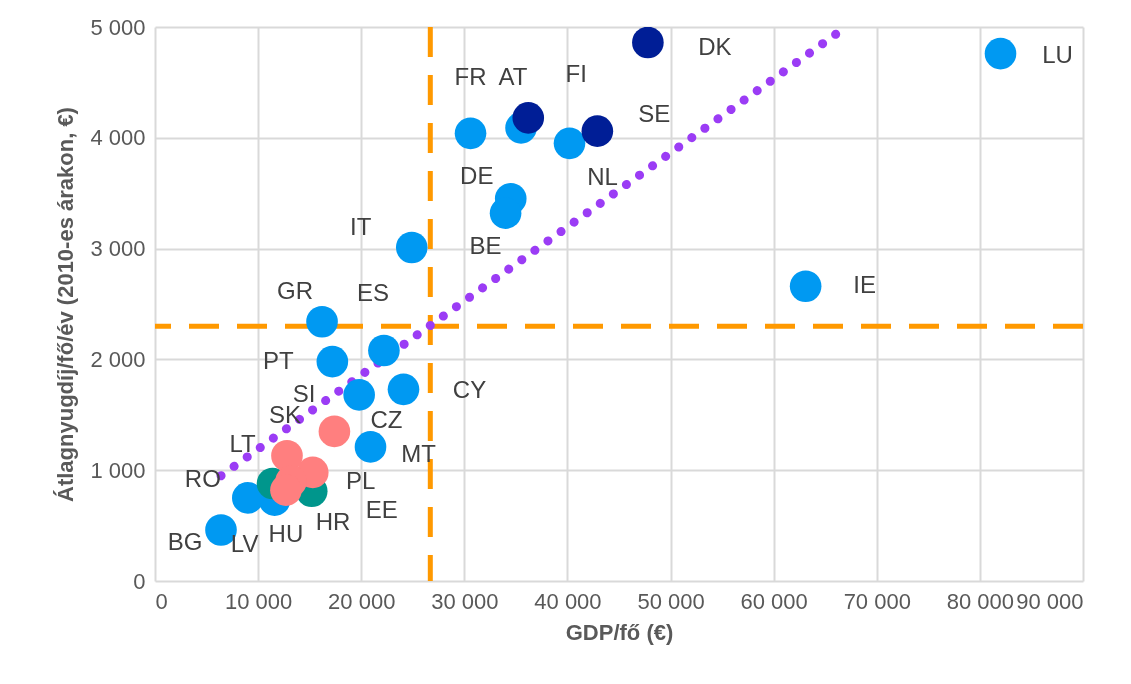 This screenshot has height=684, width=1131. I want to click on annotation: CY, so click(469, 390).